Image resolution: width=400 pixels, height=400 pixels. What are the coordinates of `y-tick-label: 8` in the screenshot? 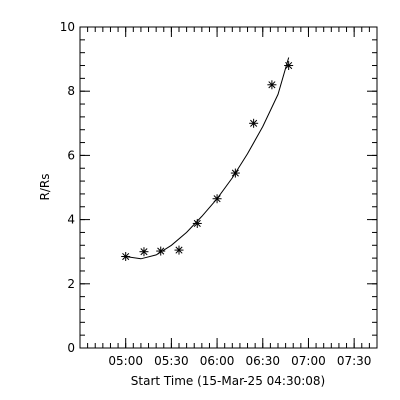 It's located at (71, 91).